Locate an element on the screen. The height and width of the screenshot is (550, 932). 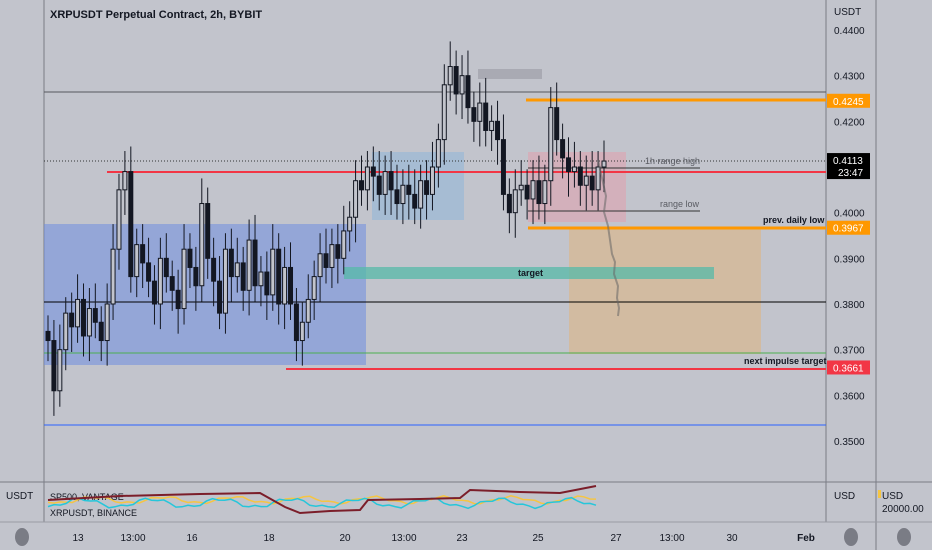
scroll-right-handle is located at coordinates (851, 537).